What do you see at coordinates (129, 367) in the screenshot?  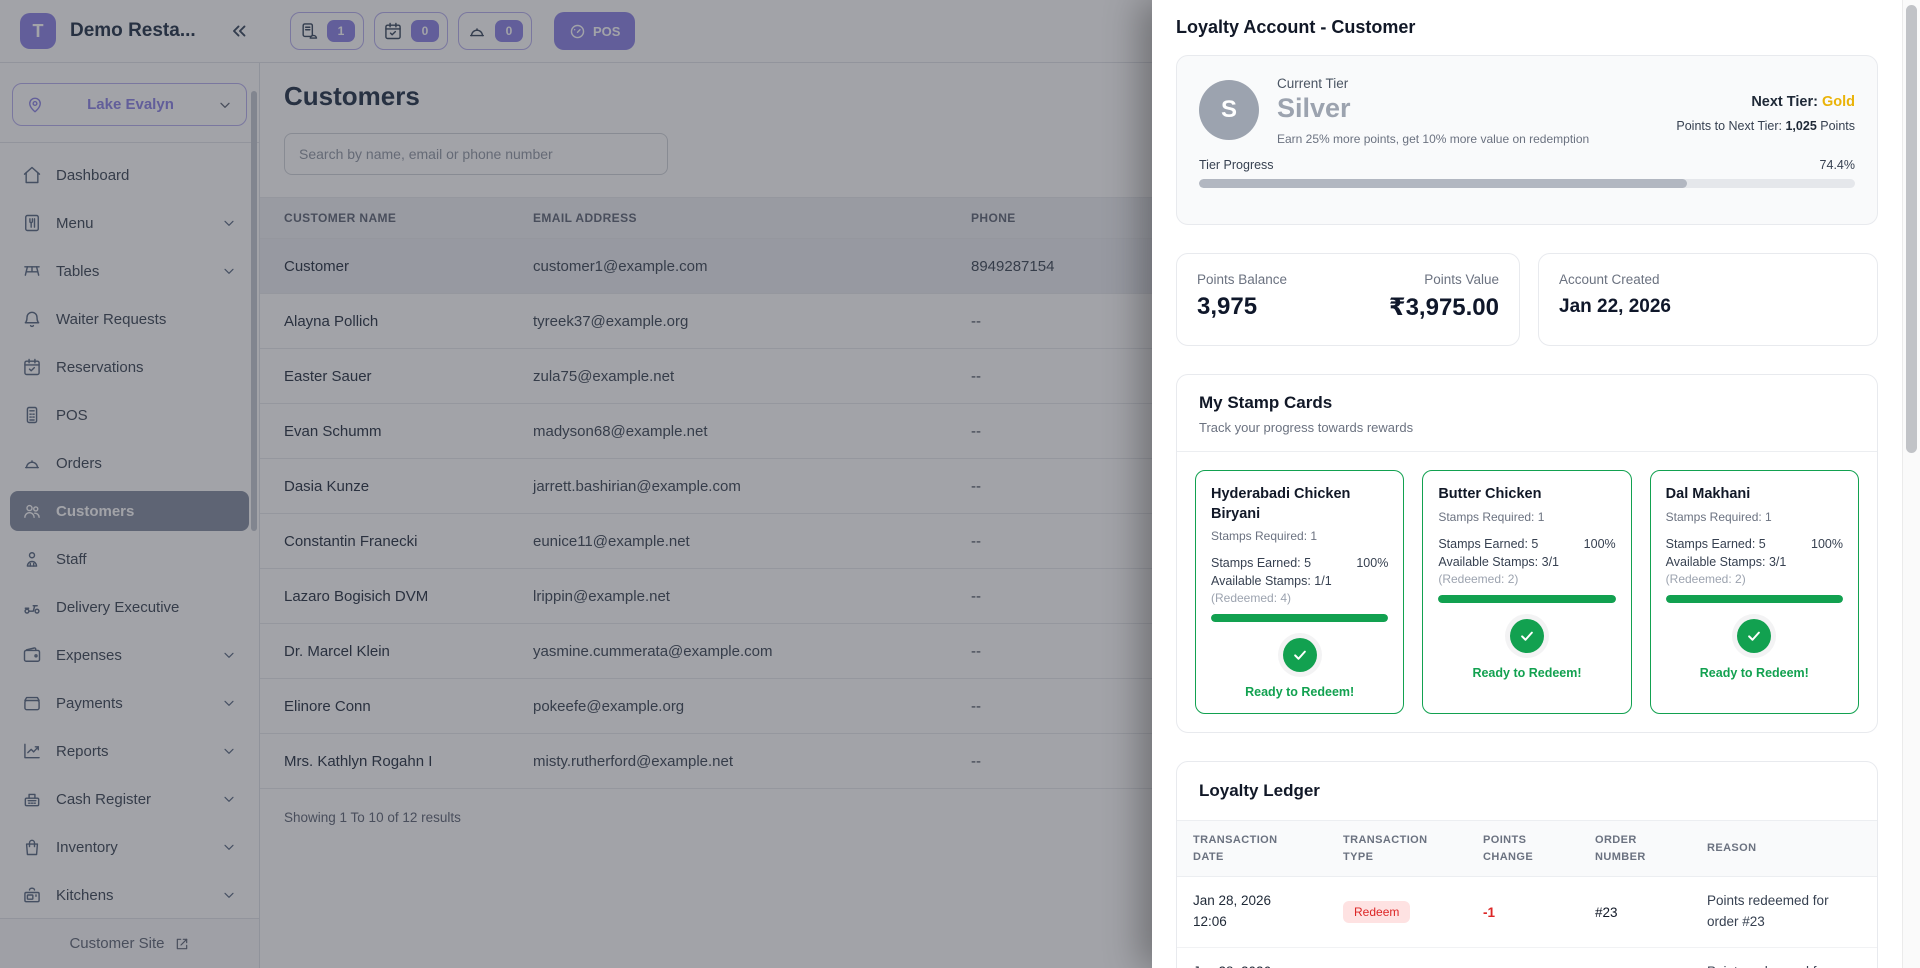 I see `sidebar-item-reservations: Reservations` at bounding box center [129, 367].